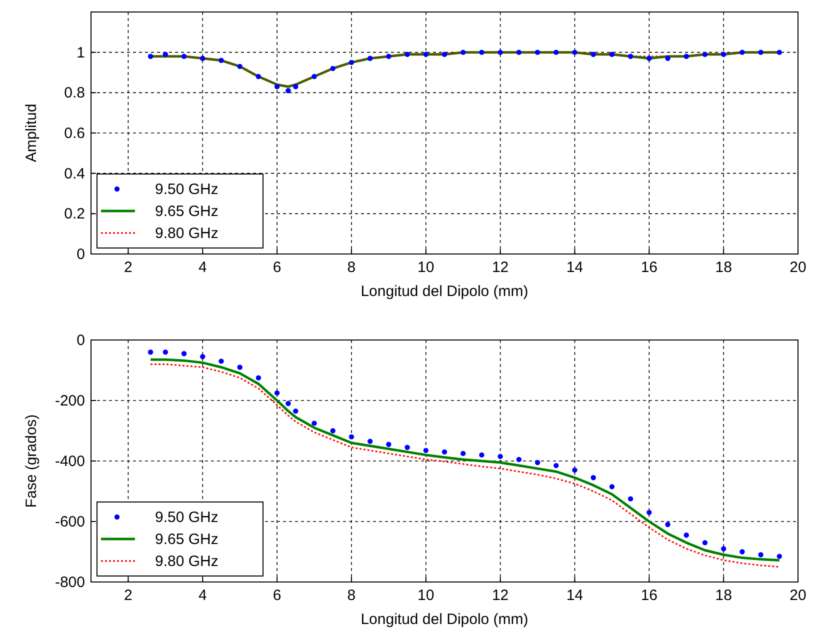 This screenshot has height=637, width=820. What do you see at coordinates (444, 619) in the screenshot?
I see `x-axis-title: Longitud del Dipolo (mm)` at bounding box center [444, 619].